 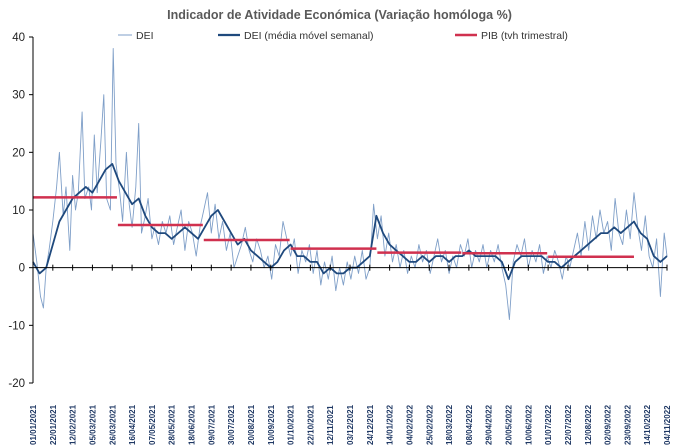 What do you see at coordinates (172, 424) in the screenshot?
I see `x-tick-label: 28/05/2021` at bounding box center [172, 424].